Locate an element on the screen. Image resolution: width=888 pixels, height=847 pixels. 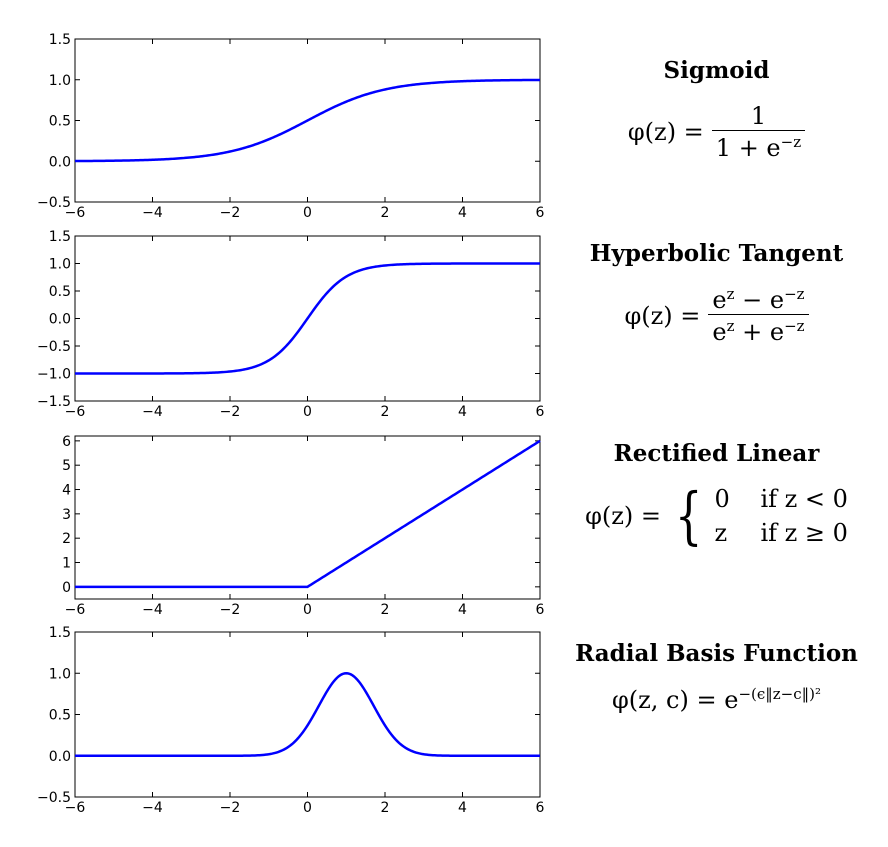
tanh-num-a: e is located at coordinates (719, 300).